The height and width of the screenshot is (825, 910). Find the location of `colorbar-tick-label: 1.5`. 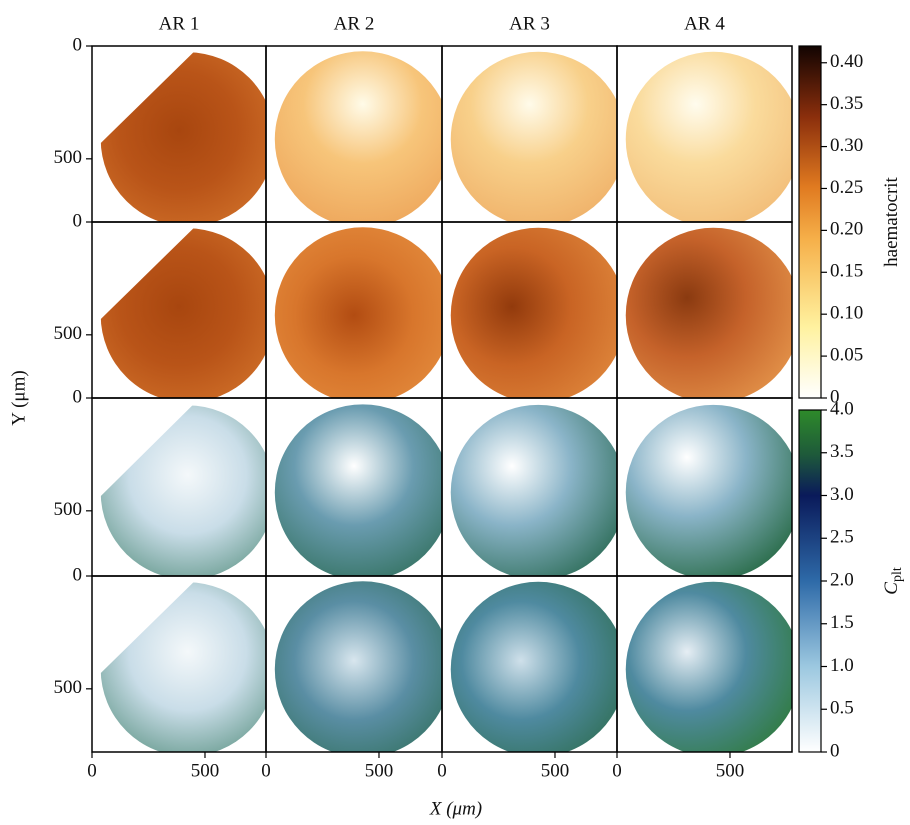

colorbar-tick-label: 1.5 is located at coordinates (842, 622).